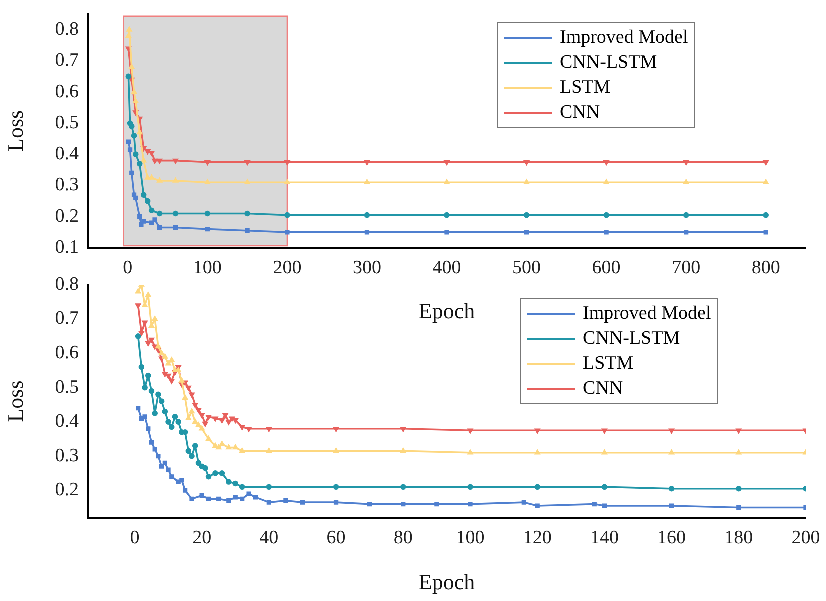 This screenshot has height=601, width=826. I want to click on x-tick-label: 80, so click(403, 537).